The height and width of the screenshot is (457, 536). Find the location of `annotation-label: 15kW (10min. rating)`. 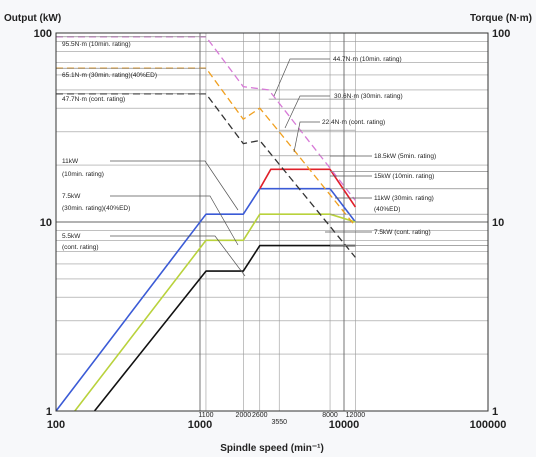

annotation-label: 15kW (10min. rating) is located at coordinates (404, 176).